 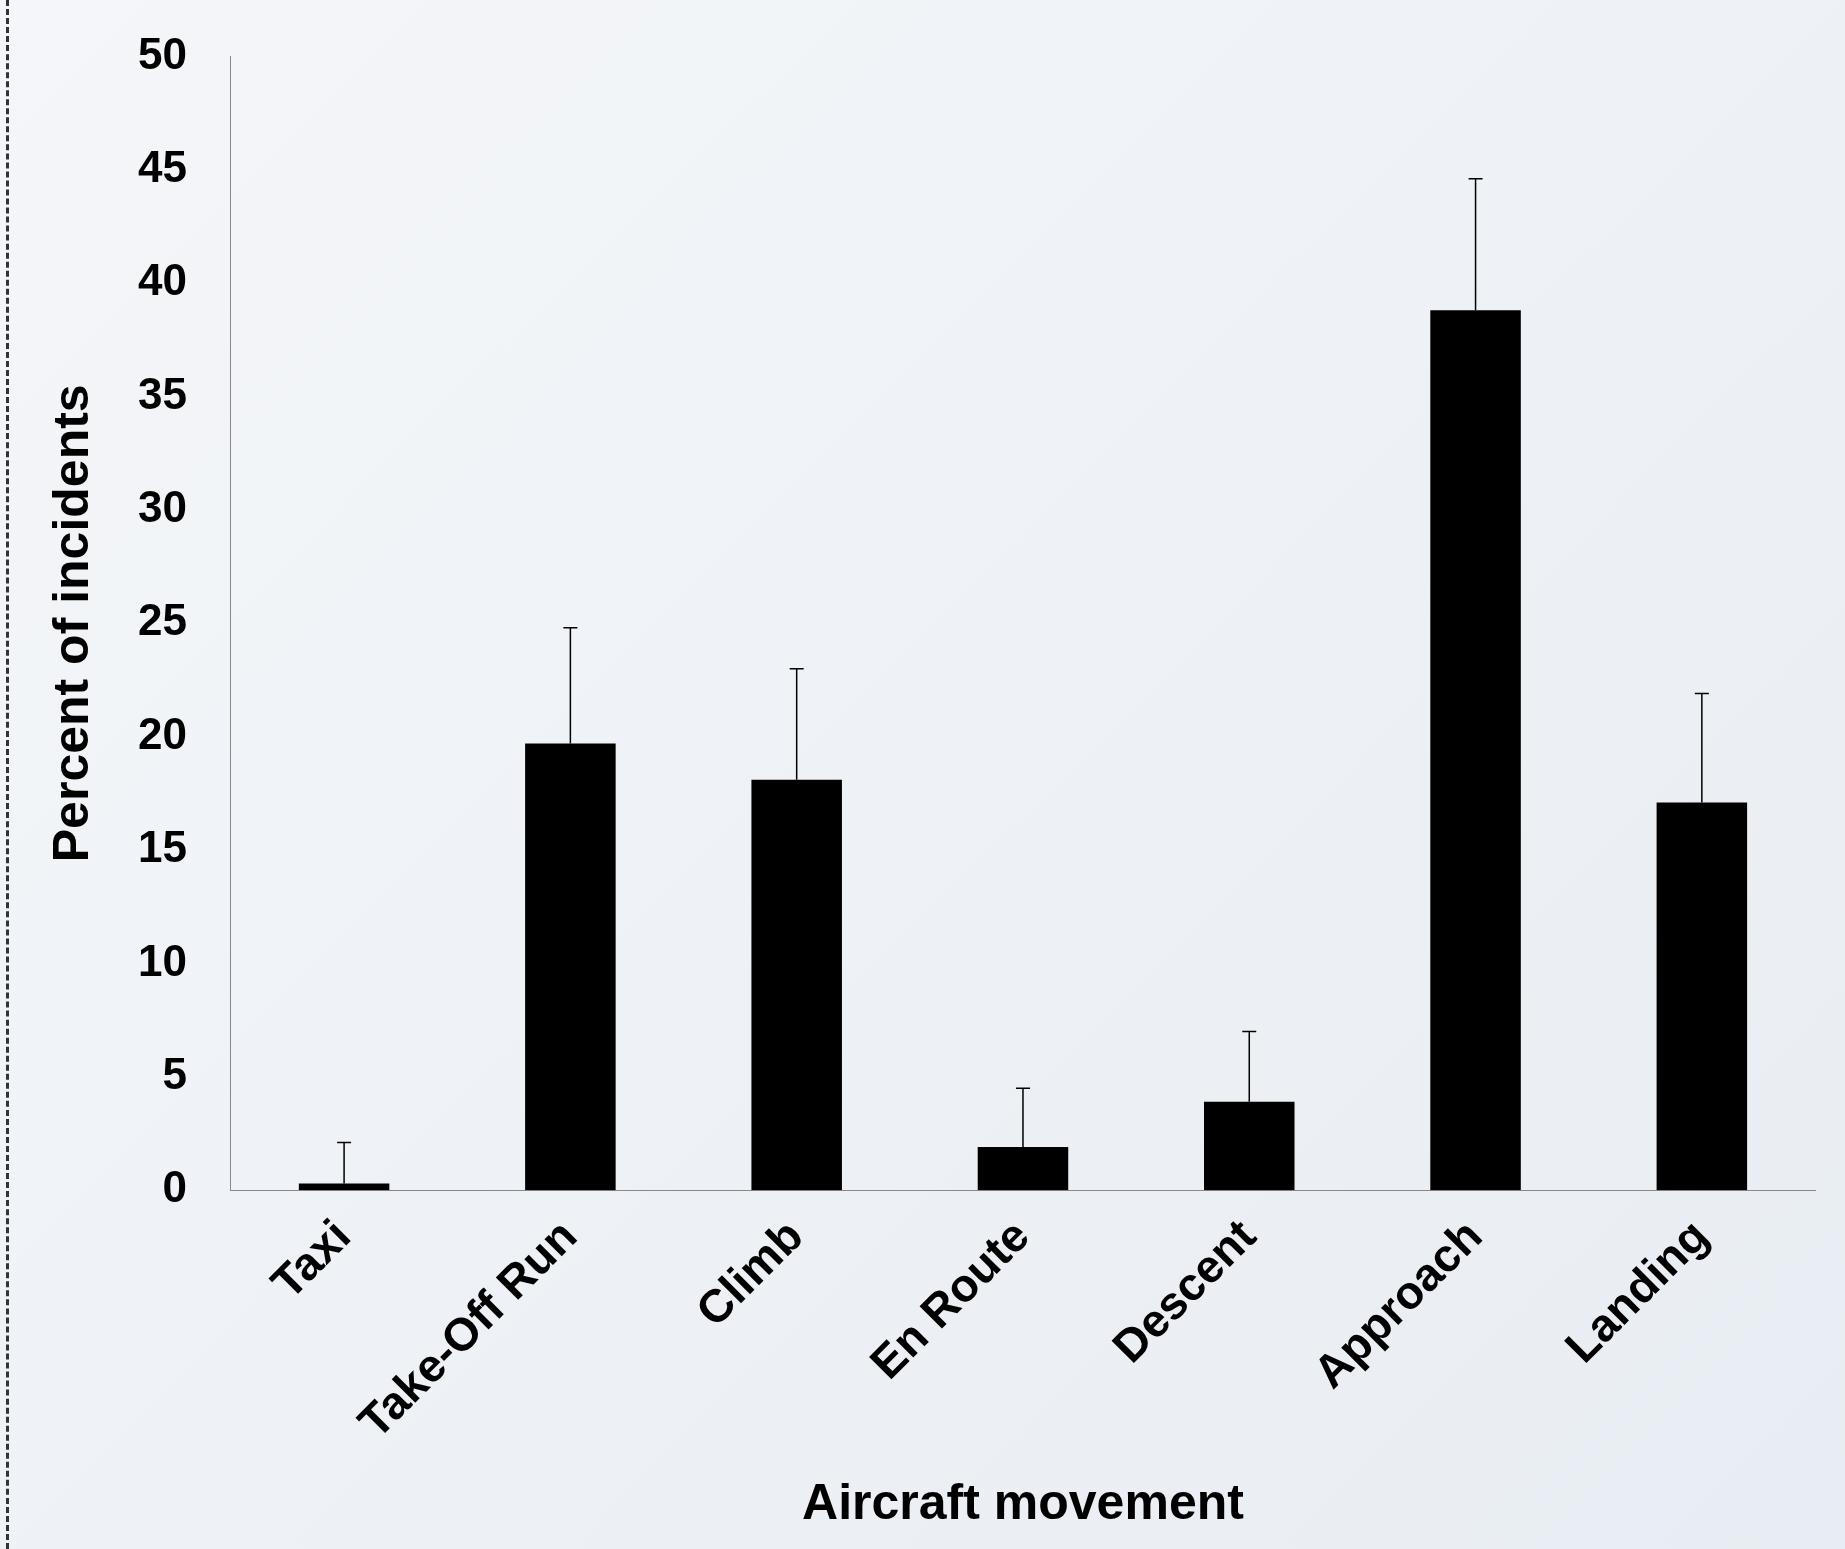 What do you see at coordinates (162, 620) in the screenshot?
I see `y-tick-label: 25` at bounding box center [162, 620].